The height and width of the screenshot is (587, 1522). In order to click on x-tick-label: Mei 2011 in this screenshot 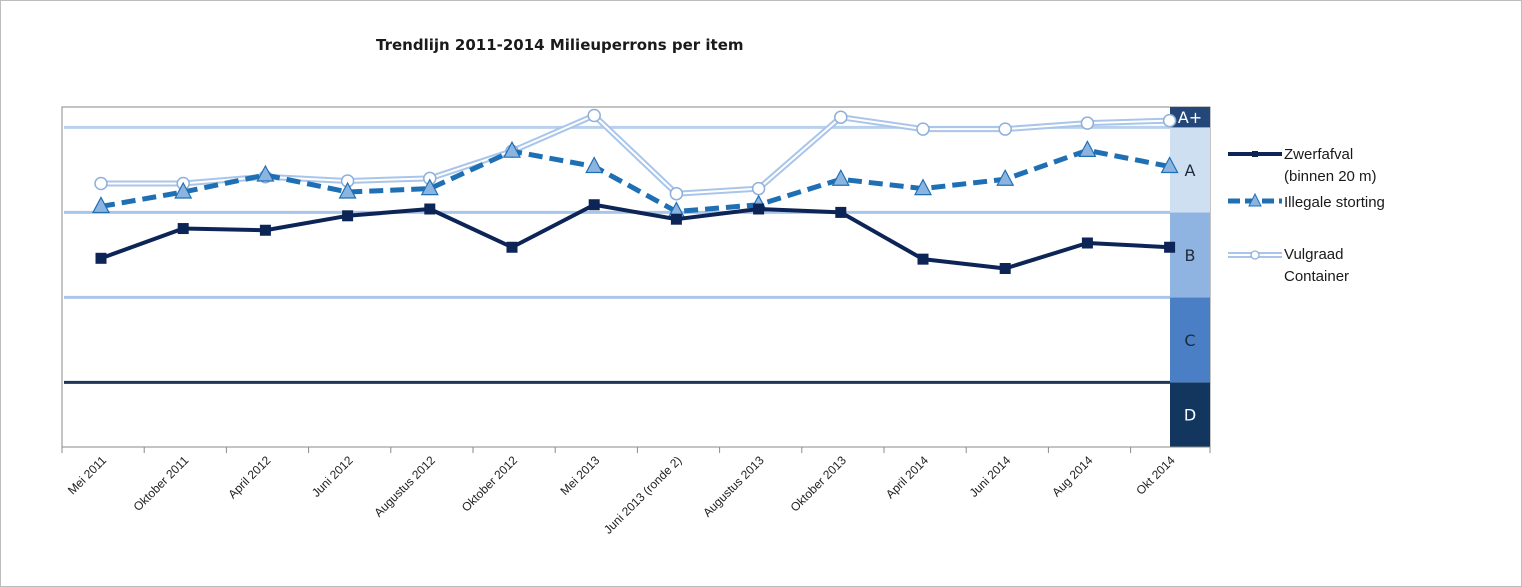, I will do `click(87, 475)`.